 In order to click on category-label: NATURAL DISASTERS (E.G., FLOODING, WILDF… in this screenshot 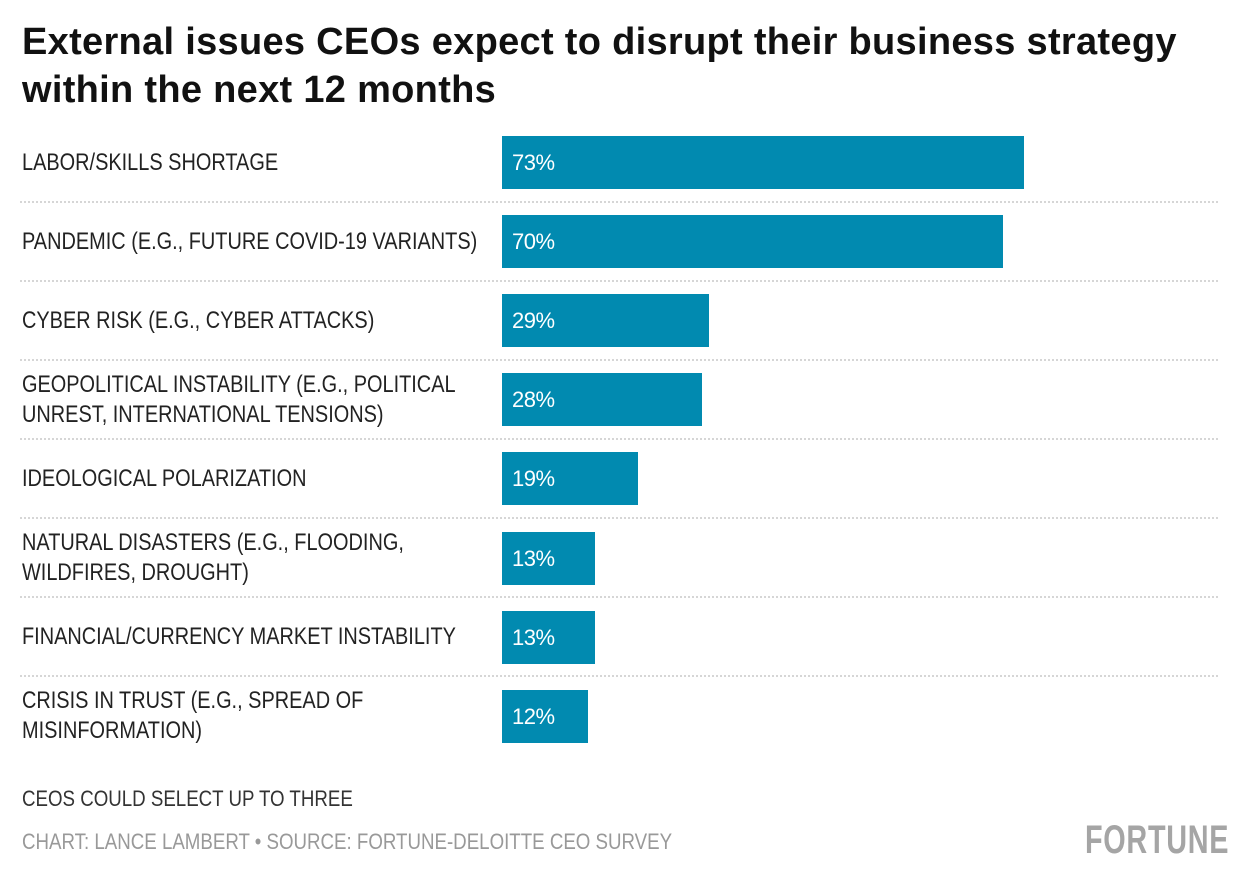, I will do `click(213, 557)`.